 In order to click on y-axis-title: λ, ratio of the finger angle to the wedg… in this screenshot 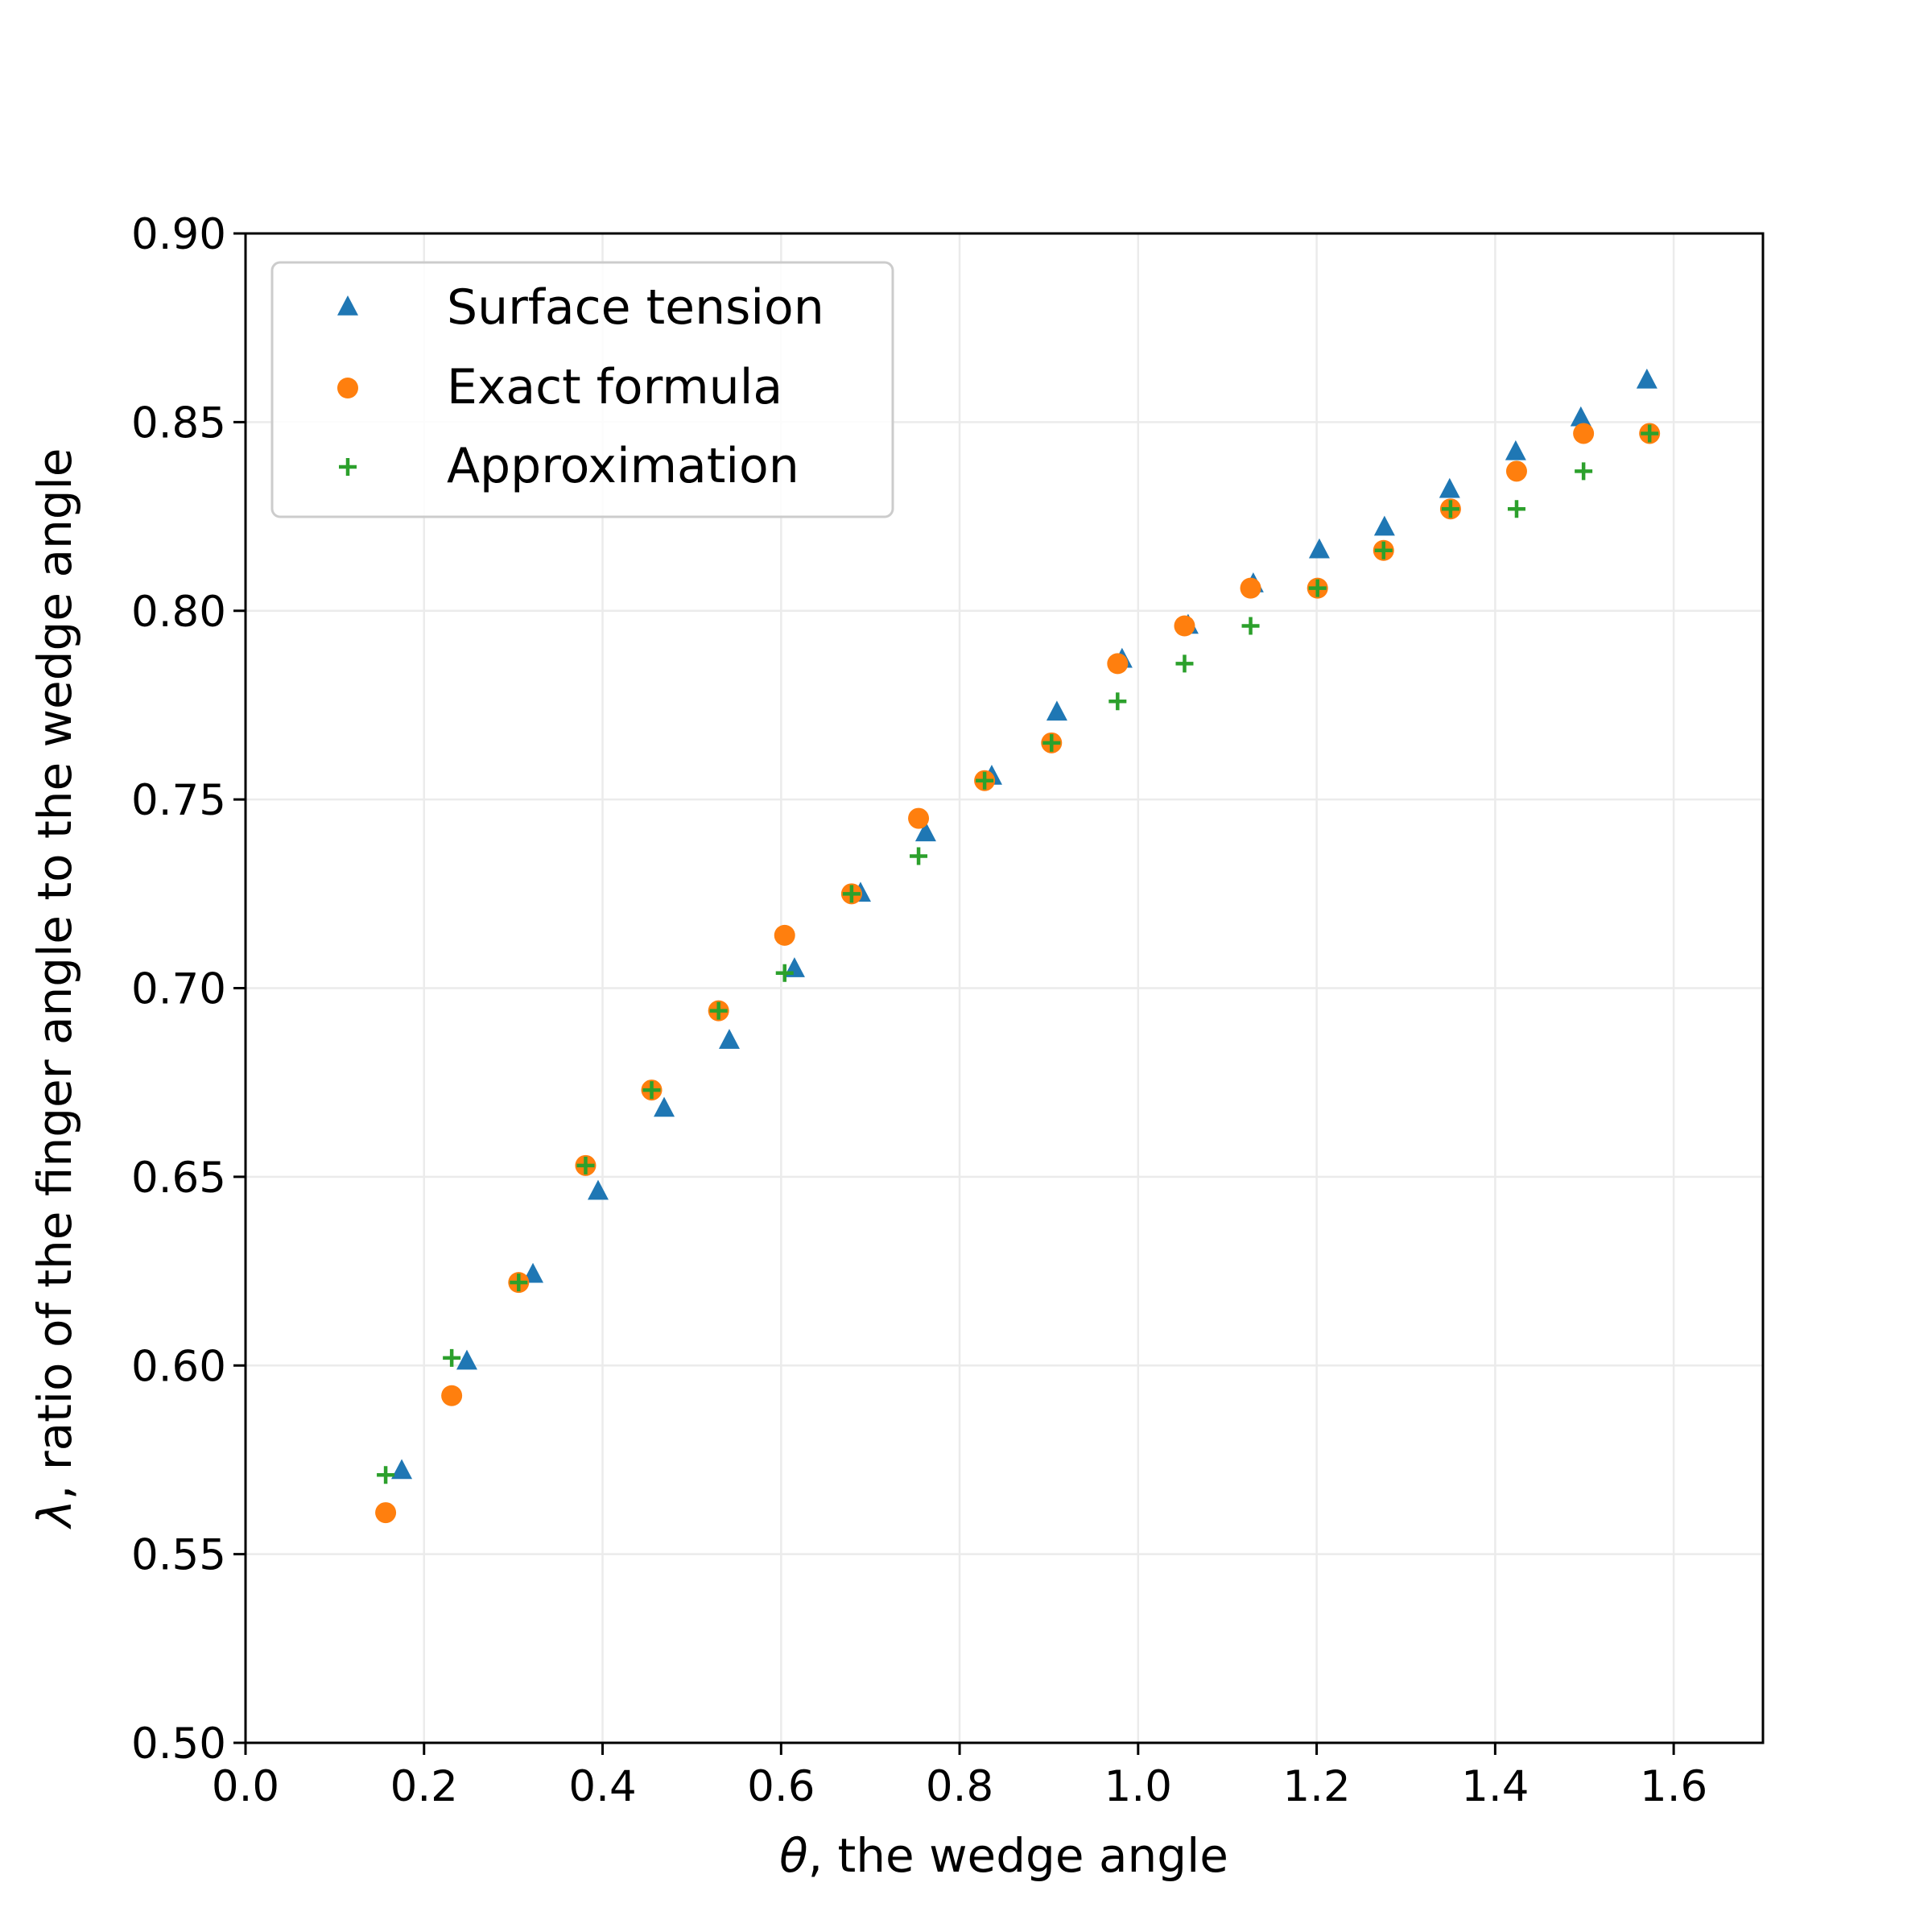, I will do `click(54, 989)`.